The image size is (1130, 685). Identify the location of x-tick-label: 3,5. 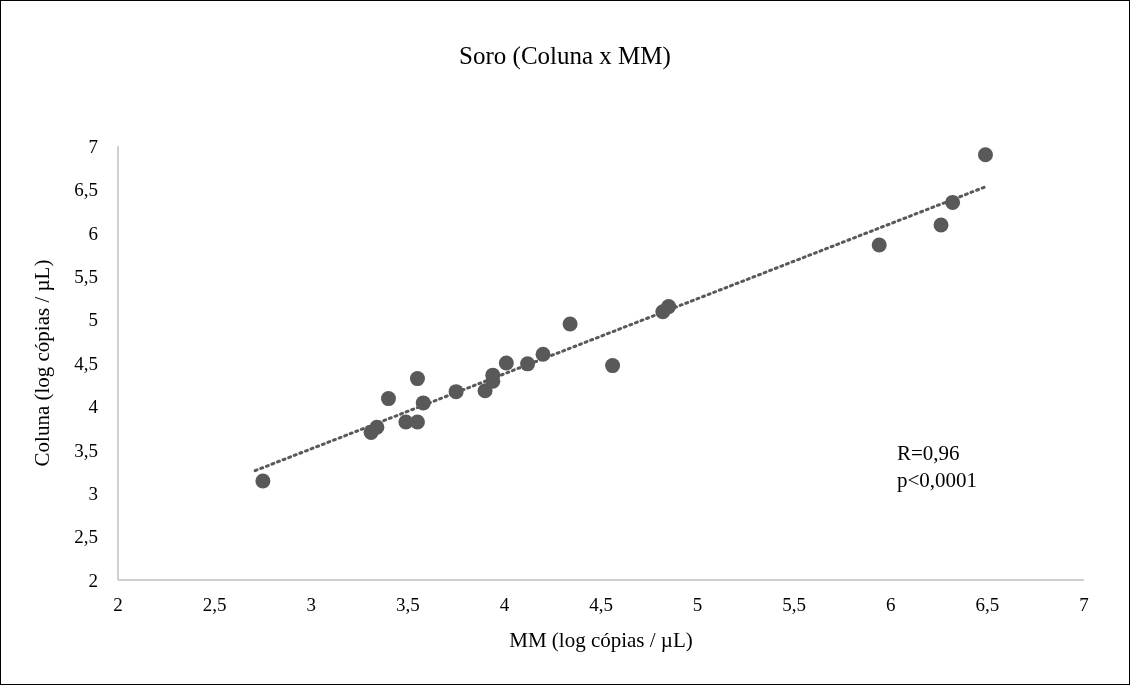
(407, 605).